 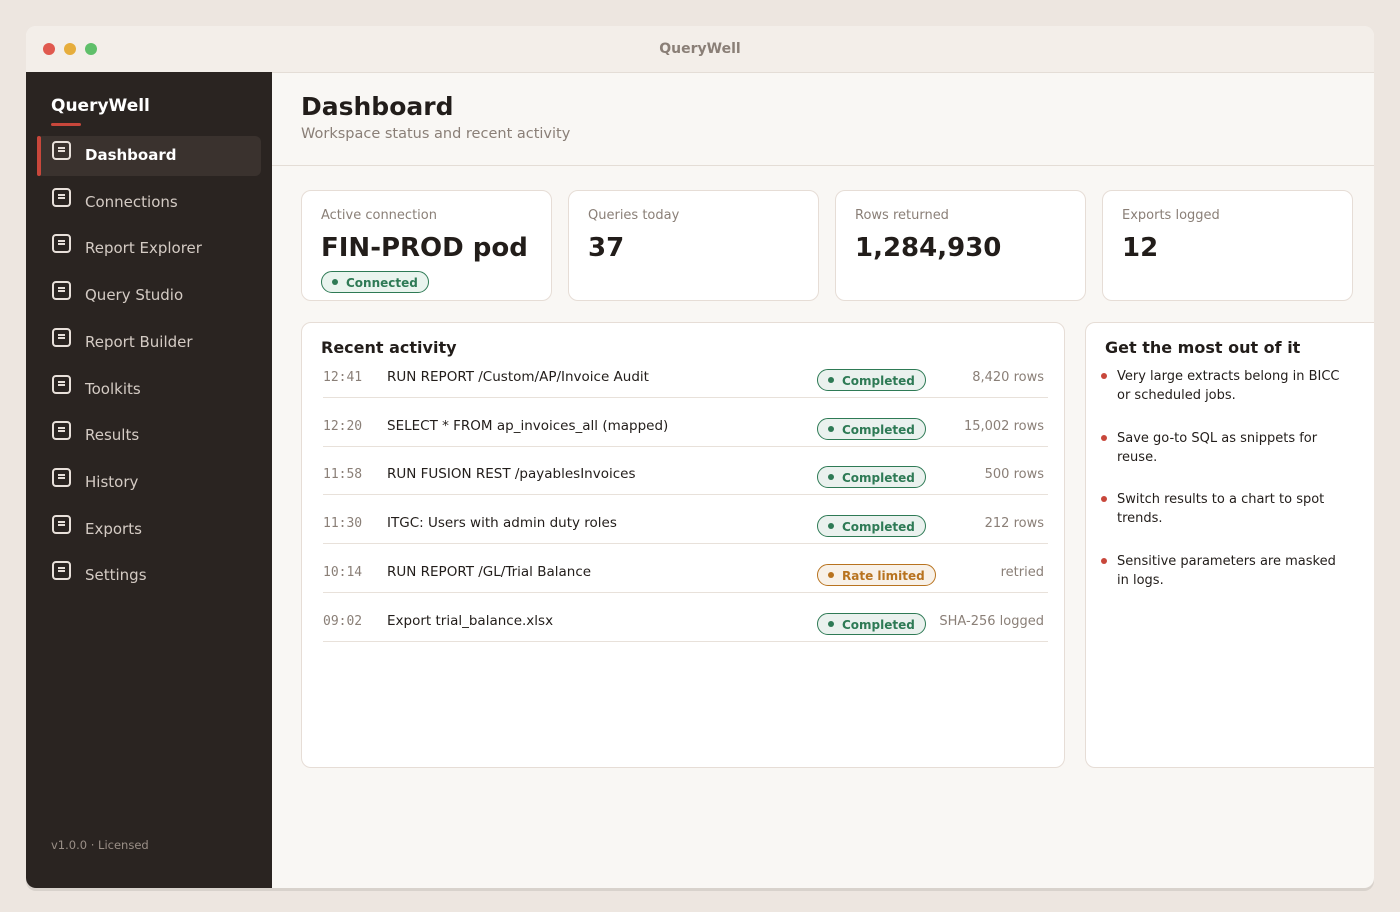 What do you see at coordinates (375, 282) in the screenshot?
I see `status-badge: Connected` at bounding box center [375, 282].